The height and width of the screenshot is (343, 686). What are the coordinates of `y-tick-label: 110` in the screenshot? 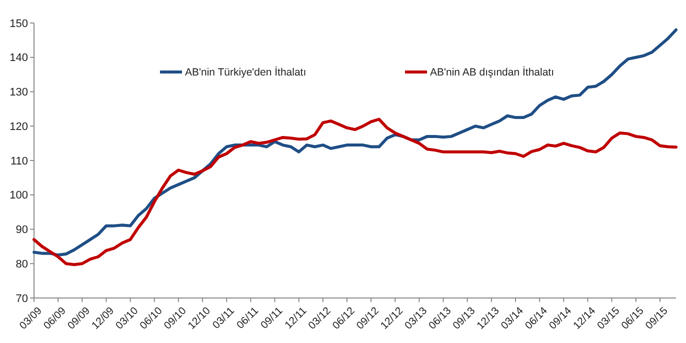 It's located at (19, 161).